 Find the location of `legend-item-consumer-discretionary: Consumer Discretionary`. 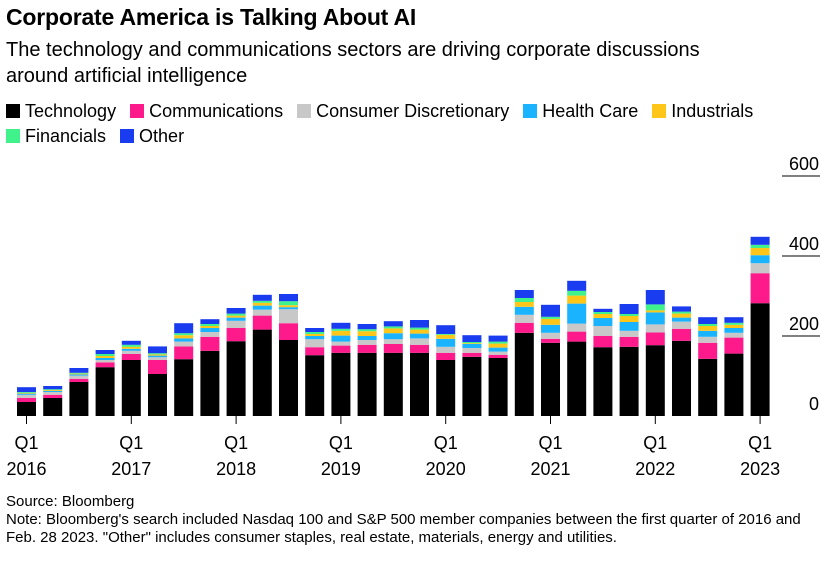

legend-item-consumer-discretionary: Consumer Discretionary is located at coordinates (403, 111).